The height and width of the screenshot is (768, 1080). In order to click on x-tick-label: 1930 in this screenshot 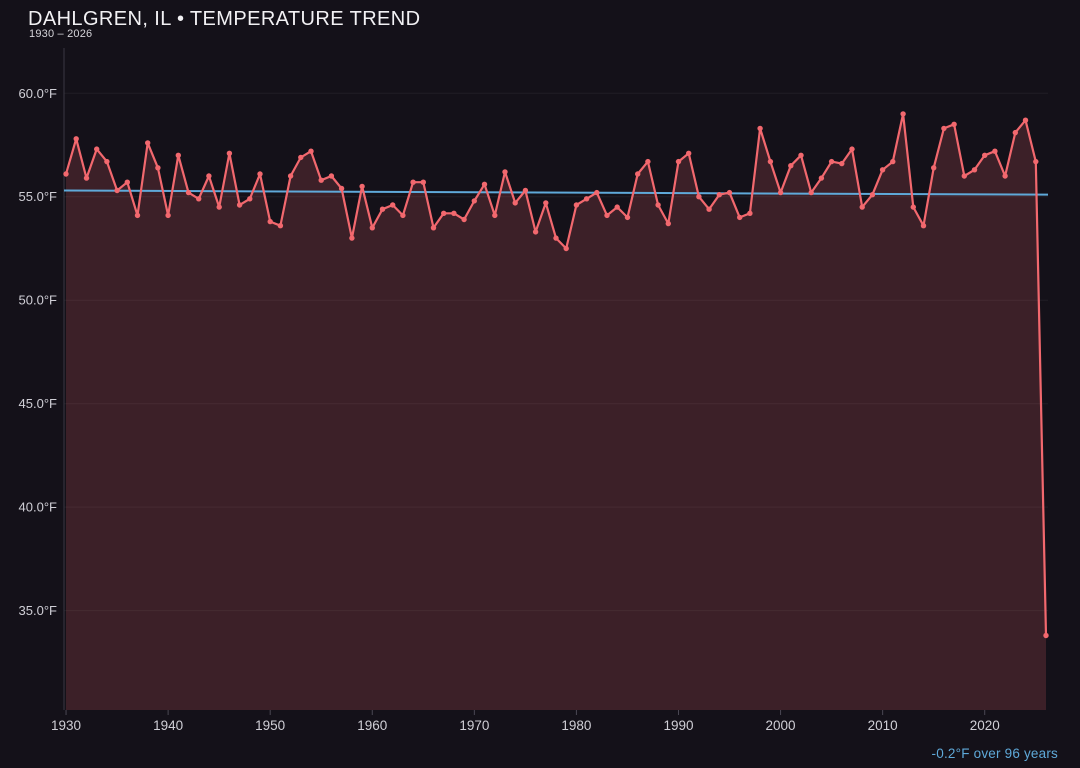, I will do `click(66, 725)`.